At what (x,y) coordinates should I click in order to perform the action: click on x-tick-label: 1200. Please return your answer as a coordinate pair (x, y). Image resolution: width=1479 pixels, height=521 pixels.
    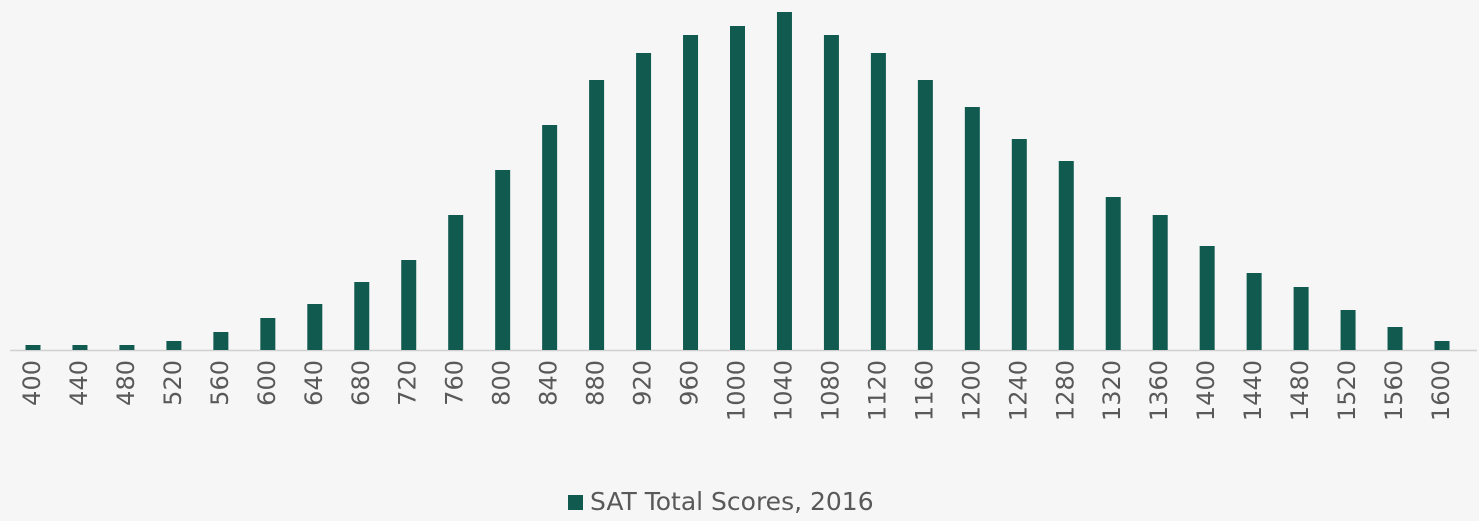
    Looking at the image, I should click on (971, 390).